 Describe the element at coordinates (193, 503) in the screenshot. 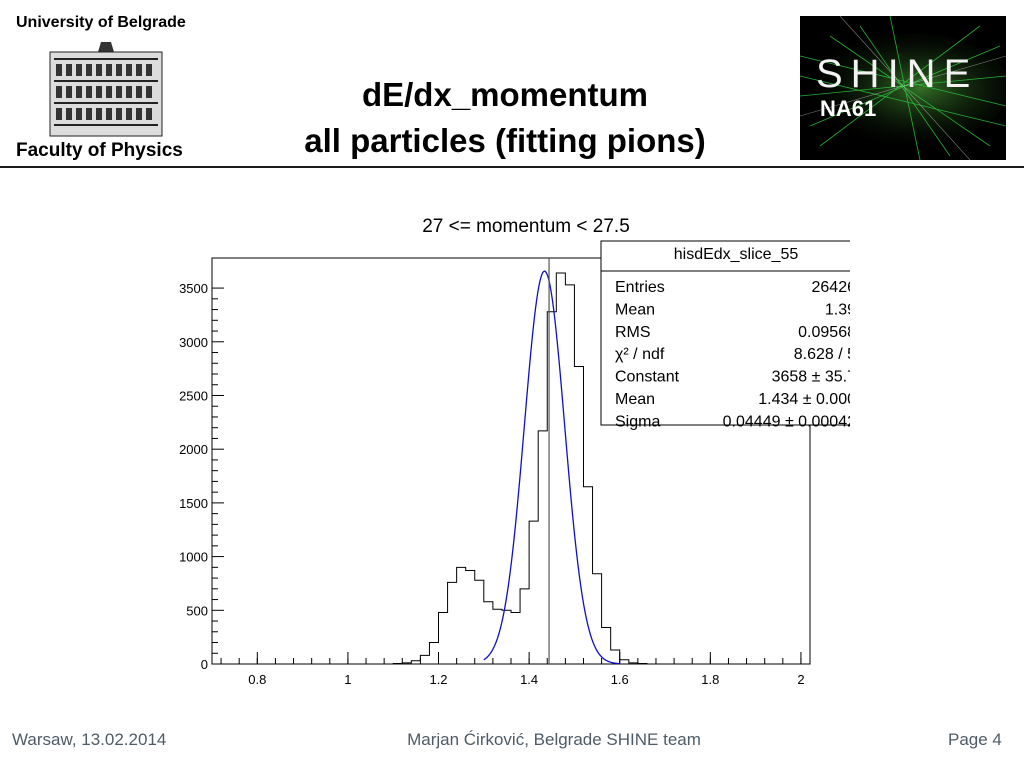

I see `y-tick-label: 1500` at that location.